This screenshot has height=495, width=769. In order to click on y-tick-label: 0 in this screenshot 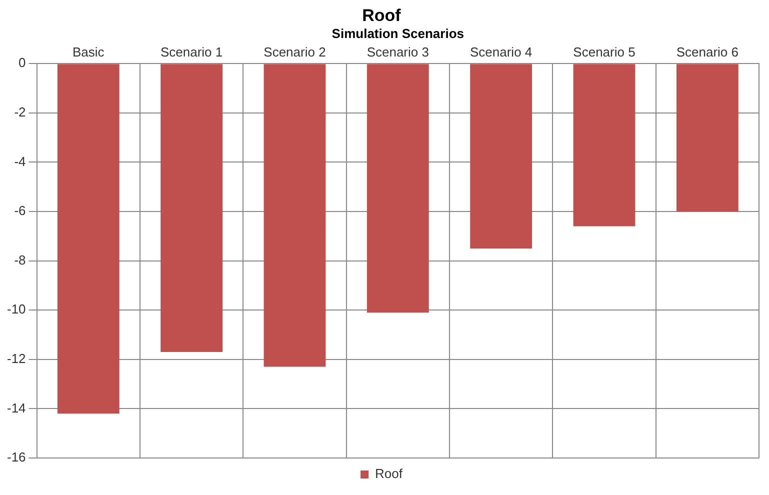, I will do `click(22, 62)`.